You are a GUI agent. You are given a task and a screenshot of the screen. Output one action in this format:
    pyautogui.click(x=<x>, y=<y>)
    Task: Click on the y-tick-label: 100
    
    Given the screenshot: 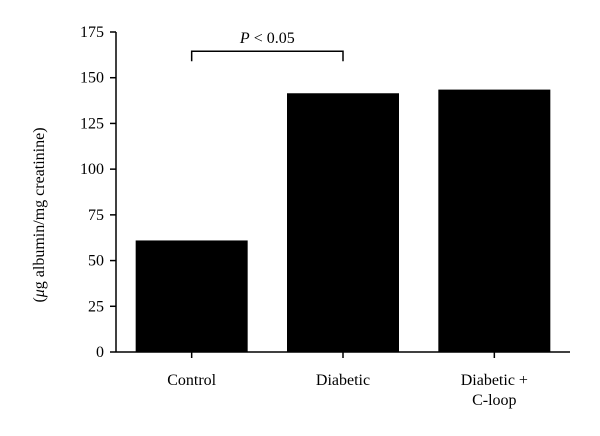 What is the action you would take?
    pyautogui.click(x=92, y=169)
    